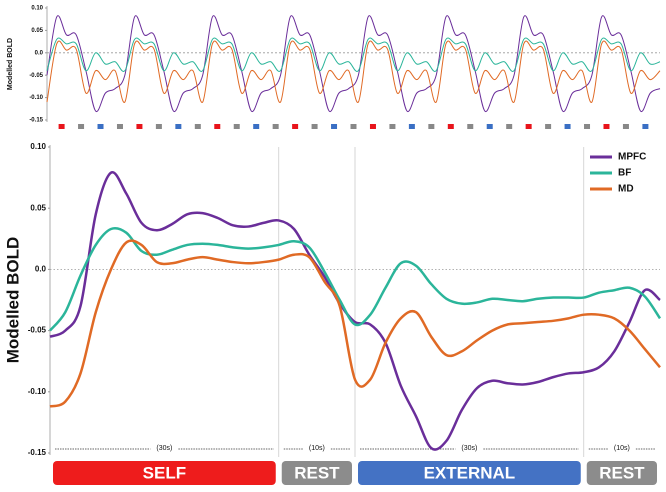  Describe the element at coordinates (626, 189) in the screenshot. I see `legend-label: MD` at that location.